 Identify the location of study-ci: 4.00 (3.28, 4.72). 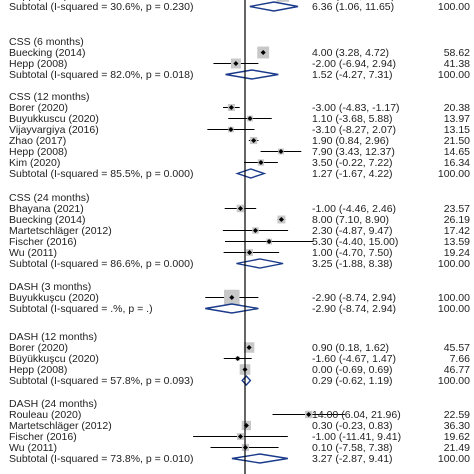
(350, 53).